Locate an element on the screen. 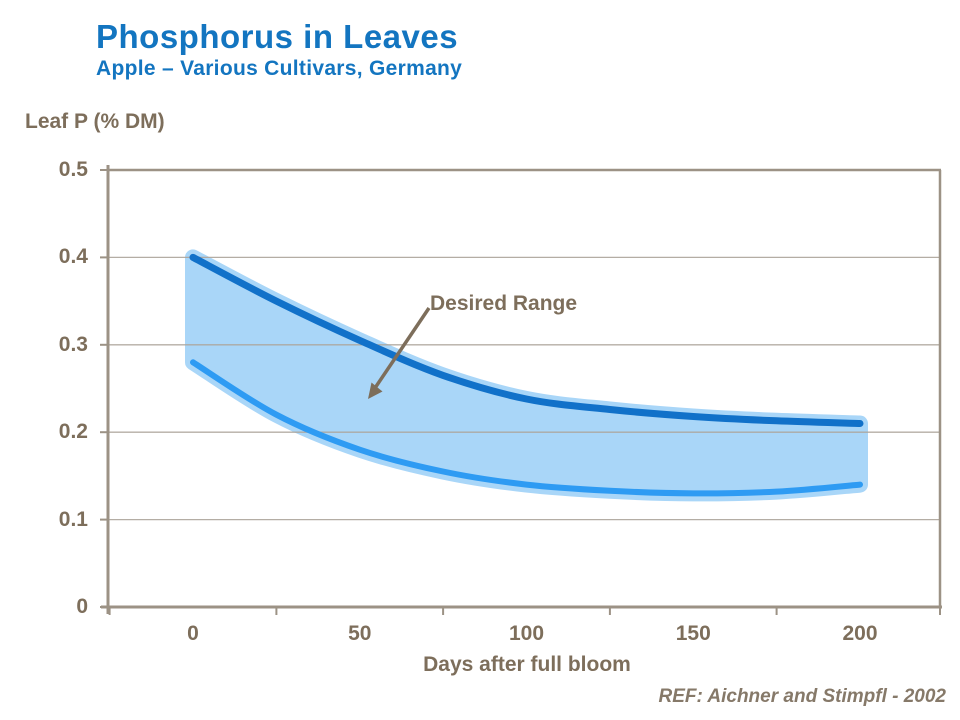  x-axis-title: Days after full bloom is located at coordinates (527, 664).